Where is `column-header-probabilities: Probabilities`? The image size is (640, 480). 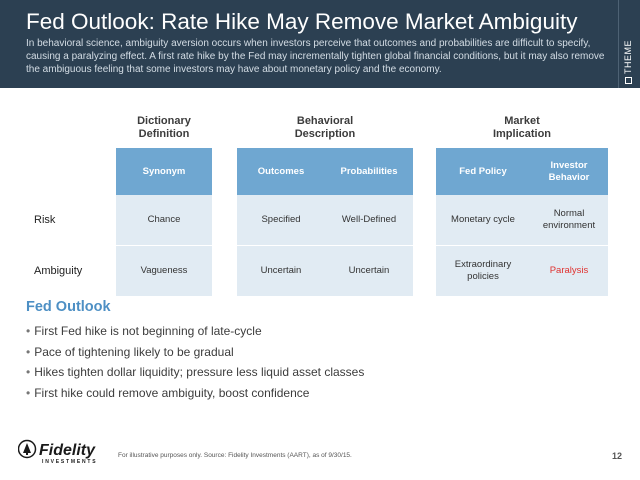 column-header-probabilities: Probabilities is located at coordinates (369, 171).